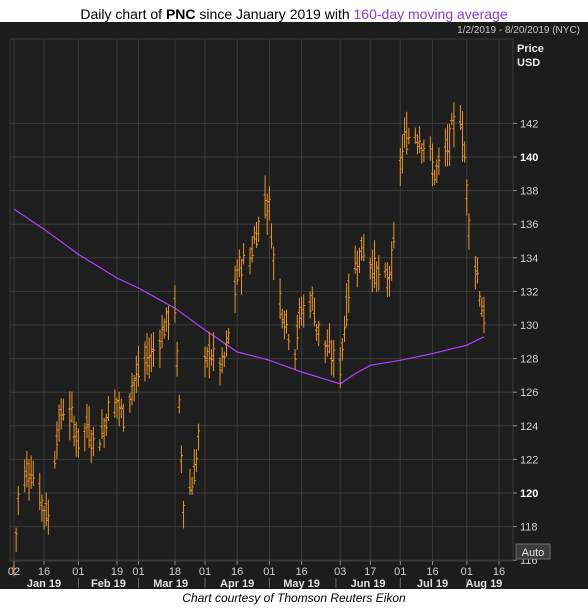 The height and width of the screenshot is (615, 588). Describe the element at coordinates (529, 326) in the screenshot. I see `y-tick-label: 130` at that location.